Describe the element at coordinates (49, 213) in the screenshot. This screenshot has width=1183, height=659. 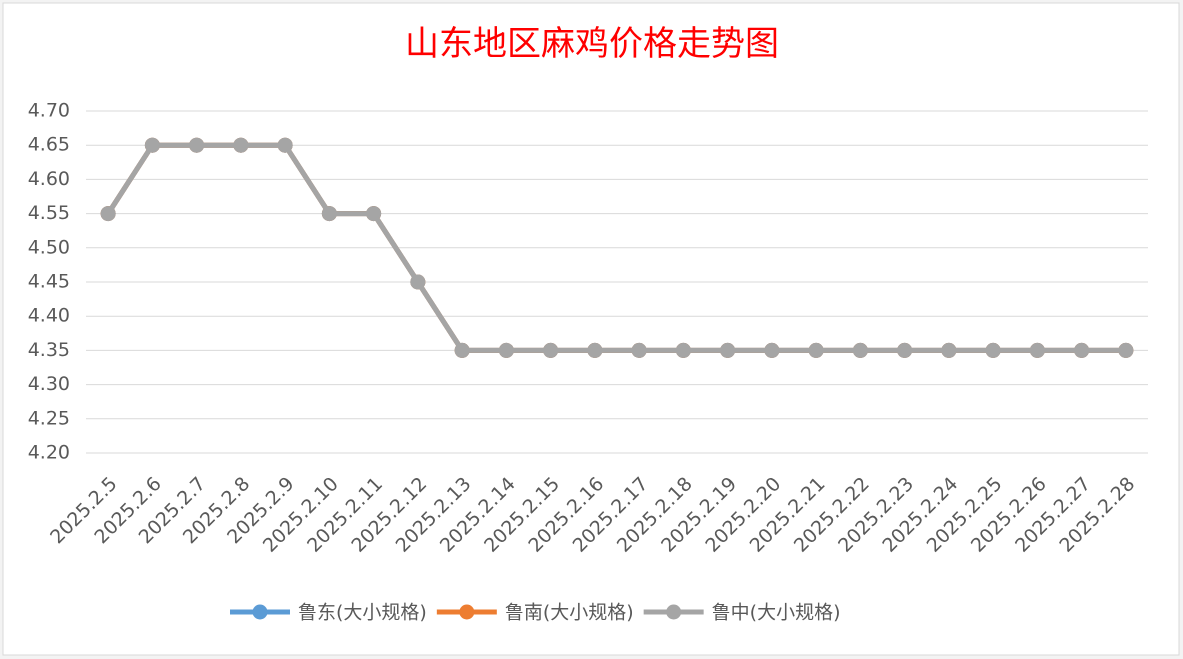
I see `y-tick-label: 4.55` at that location.